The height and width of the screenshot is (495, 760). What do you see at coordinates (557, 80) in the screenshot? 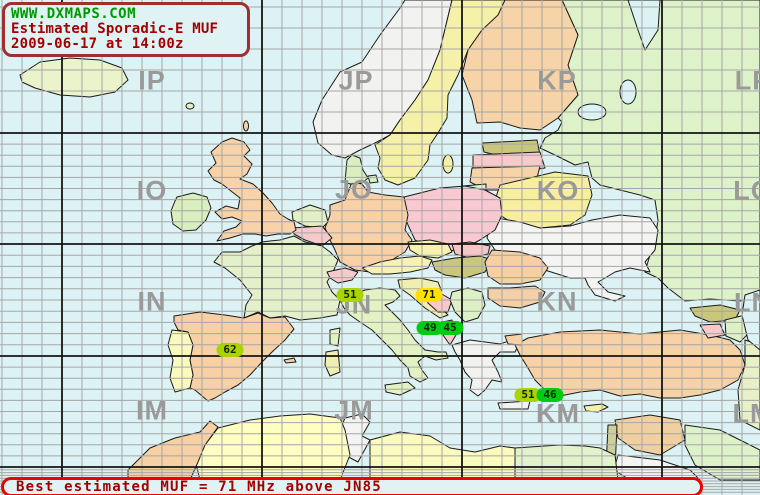
I see `grid-field-label-kp: KP` at bounding box center [557, 80].